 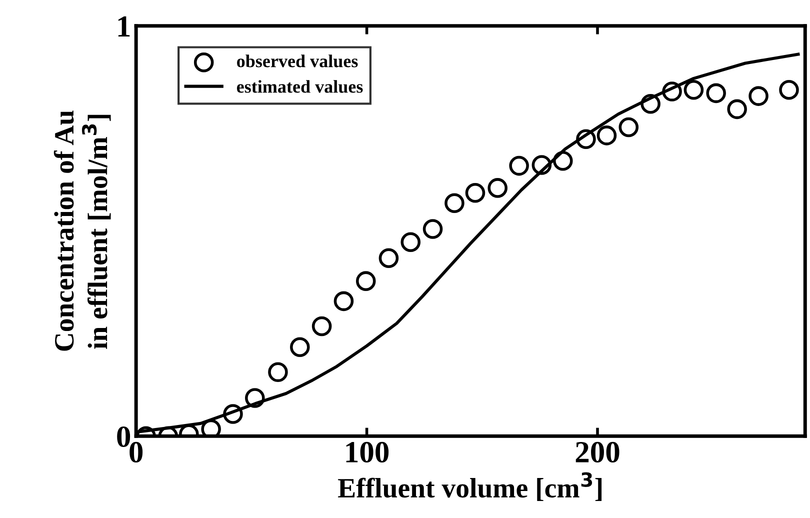 What do you see at coordinates (297, 61) in the screenshot?
I see `legend-label: observed values` at bounding box center [297, 61].